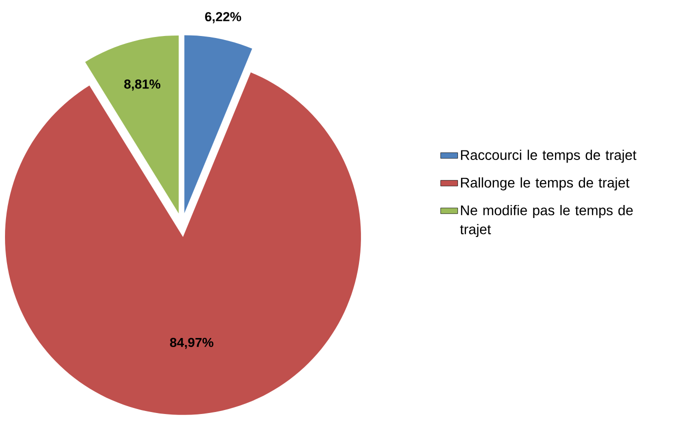 The height and width of the screenshot is (428, 694). What do you see at coordinates (548, 156) in the screenshot?
I see `legend-label: Raccourci le temps de trajet` at bounding box center [548, 156].